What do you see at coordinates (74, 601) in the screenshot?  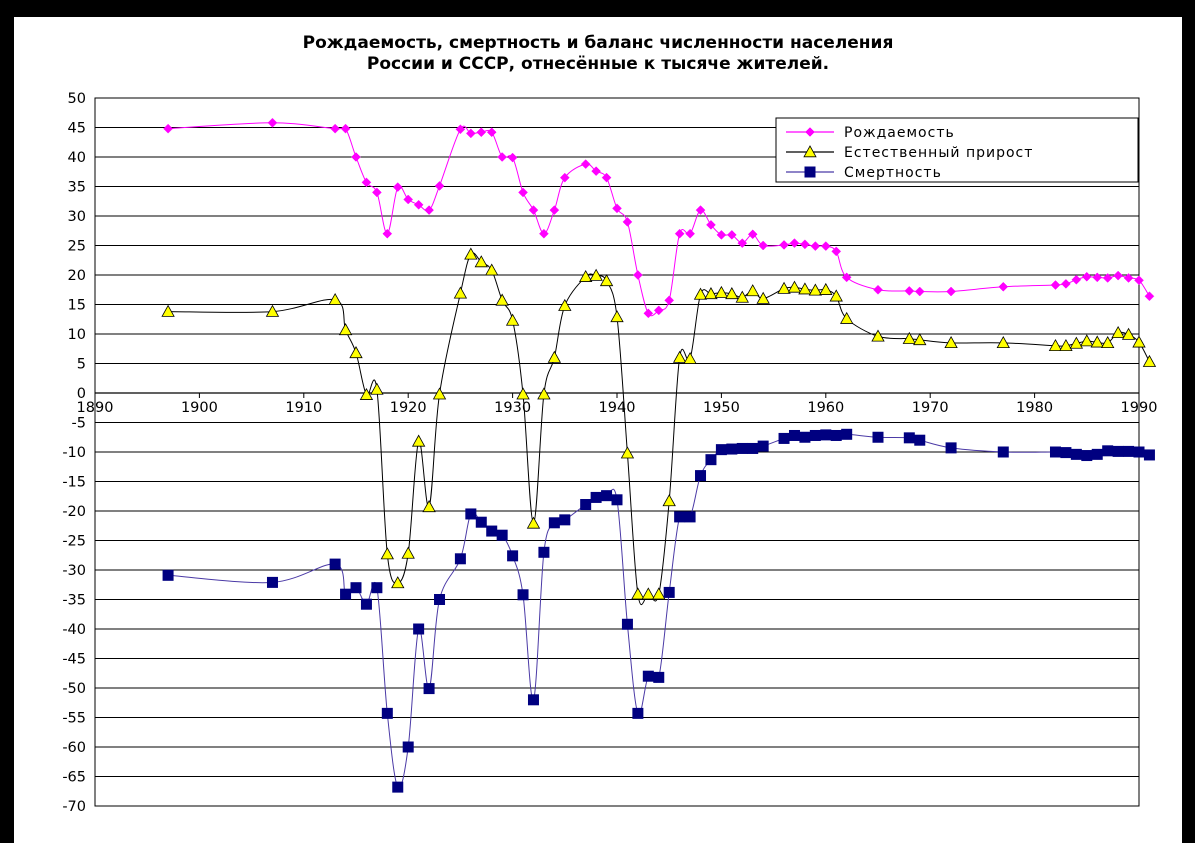 I see `y-tick-label: -35` at bounding box center [74, 601].